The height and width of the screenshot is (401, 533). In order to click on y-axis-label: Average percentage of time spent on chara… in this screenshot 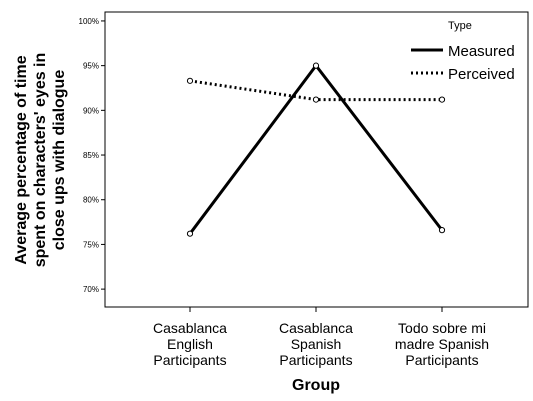, I will do `click(40, 160)`.